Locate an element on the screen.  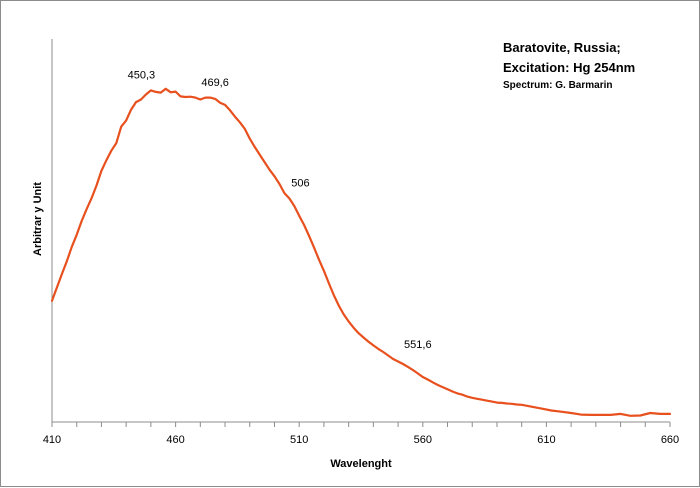
x-tick-label: 460 is located at coordinates (175, 440).